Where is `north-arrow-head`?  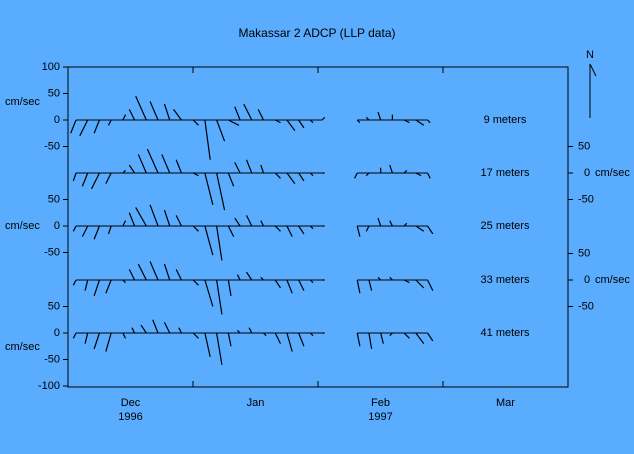 north-arrow-head is located at coordinates (593, 70).